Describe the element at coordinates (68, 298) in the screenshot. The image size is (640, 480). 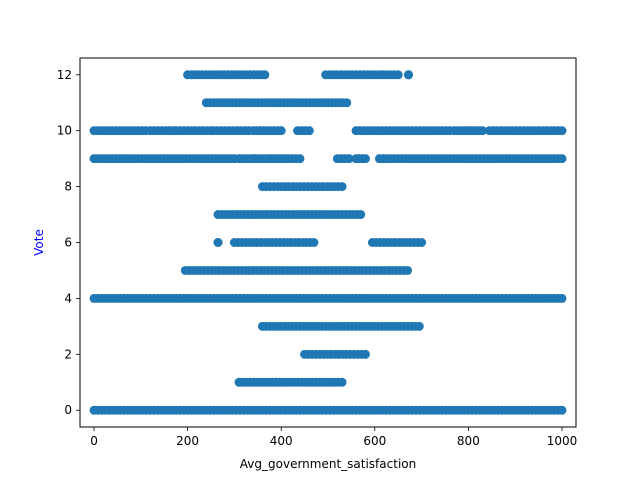
I see `y-tick-label: 4` at that location.